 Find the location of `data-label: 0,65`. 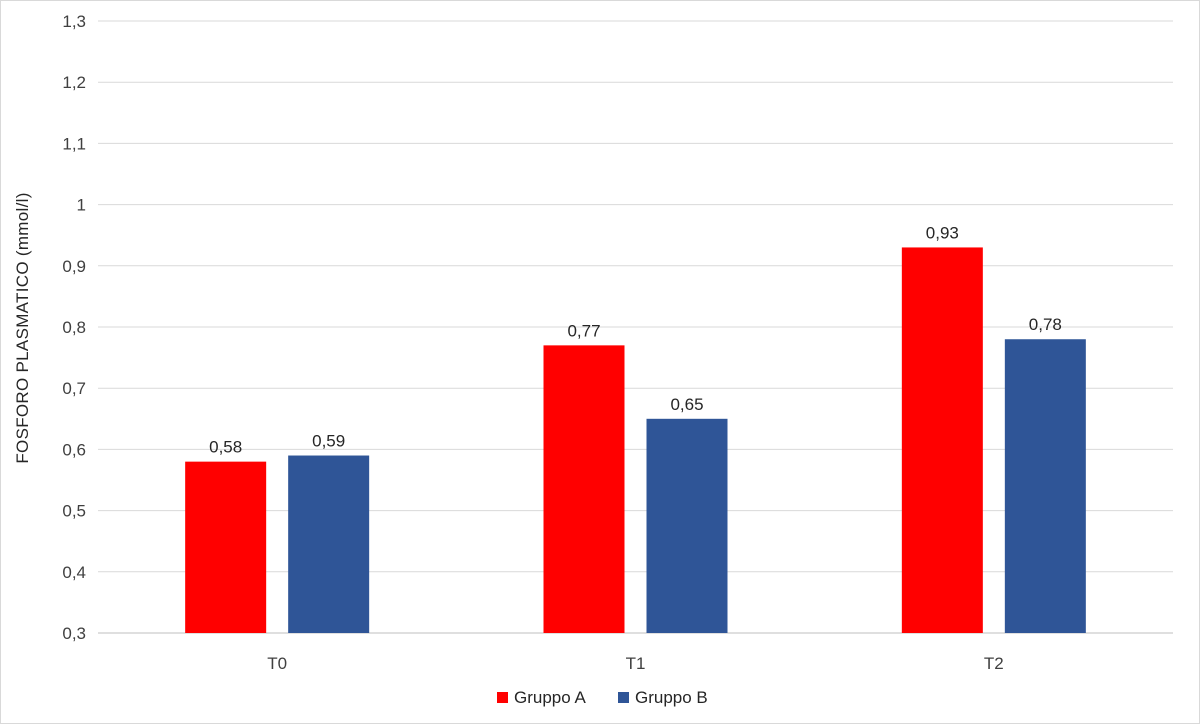

data-label: 0,65 is located at coordinates (686, 404).